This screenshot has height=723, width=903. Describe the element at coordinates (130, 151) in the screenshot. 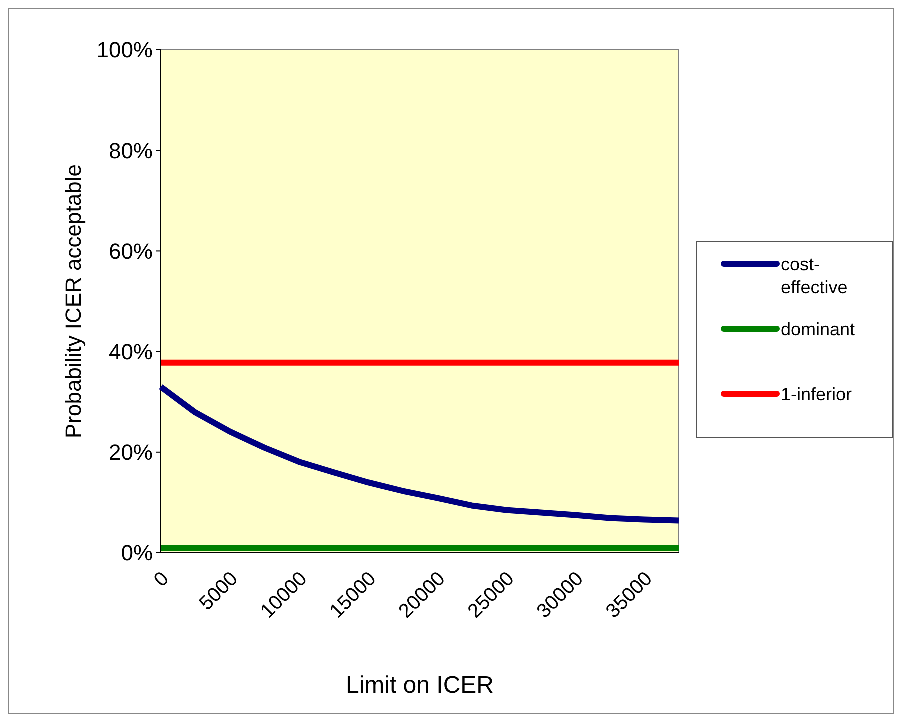

I see `y-tick-label: 80%` at that location.